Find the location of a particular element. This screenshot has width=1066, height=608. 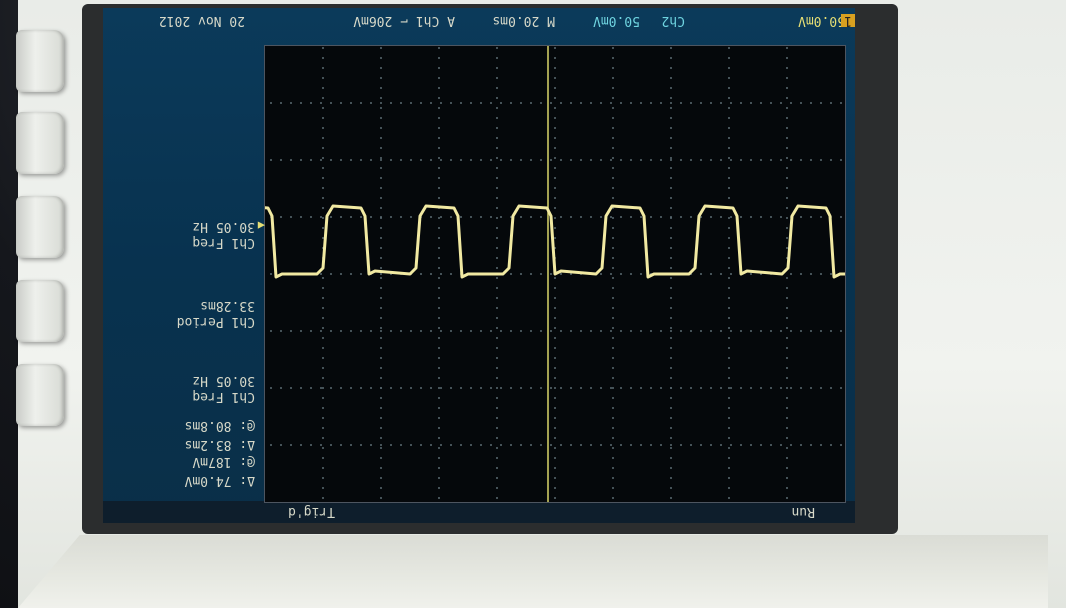

measurement-1-label: Ch1 Freq is located at coordinates (223, 242).